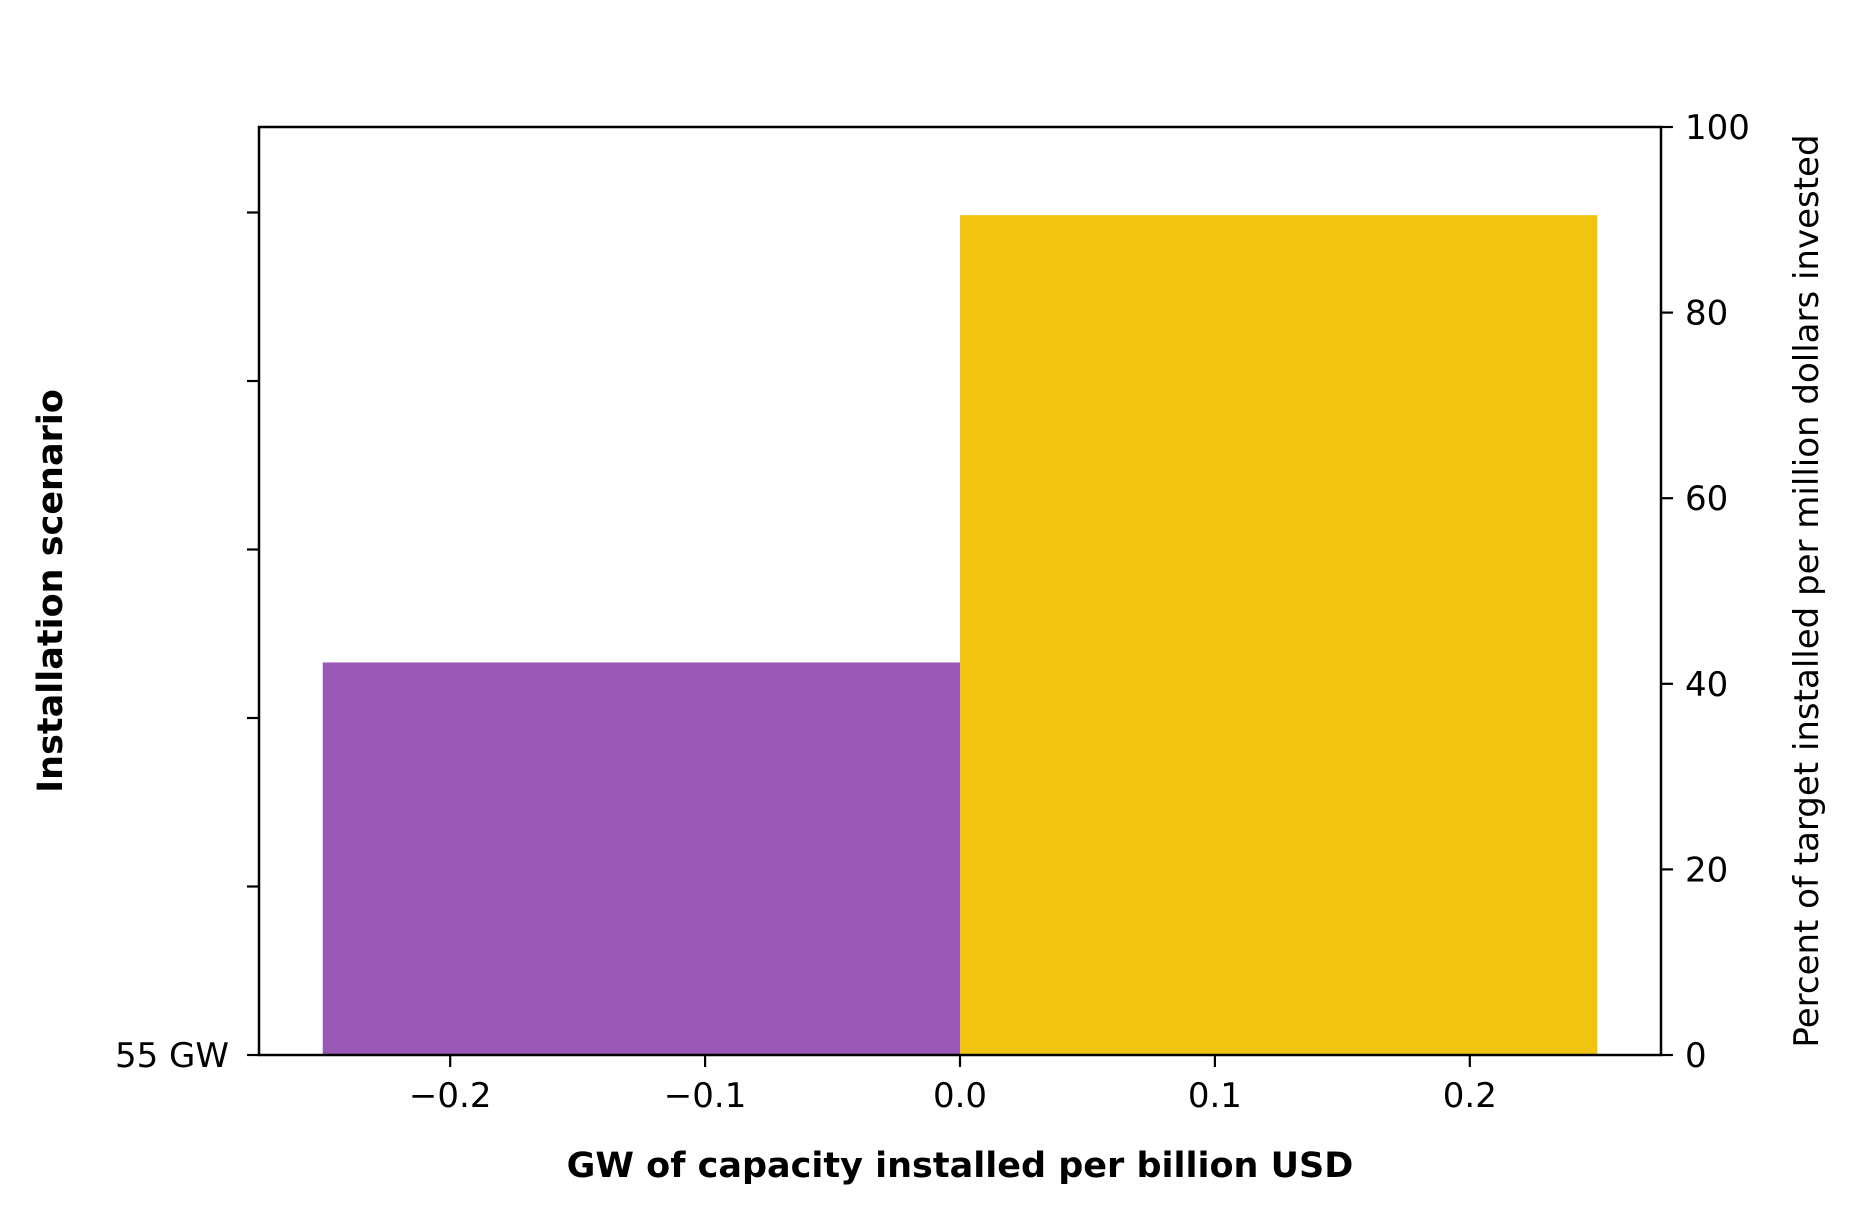 The height and width of the screenshot is (1210, 1849). I want to click on x-tick-label: 0.1, so click(1215, 1096).